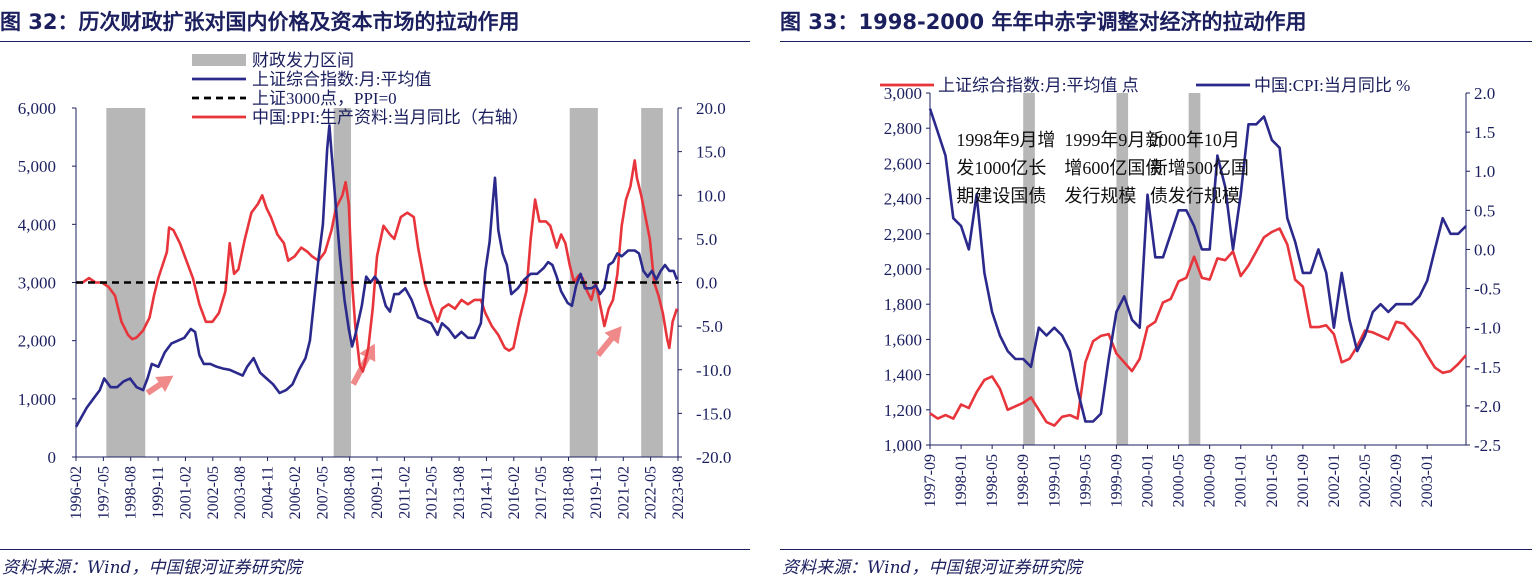 The height and width of the screenshot is (583, 1535). What do you see at coordinates (1001, 168) in the screenshot?
I see `annotation-0-line-1: 发1000亿长` at bounding box center [1001, 168].